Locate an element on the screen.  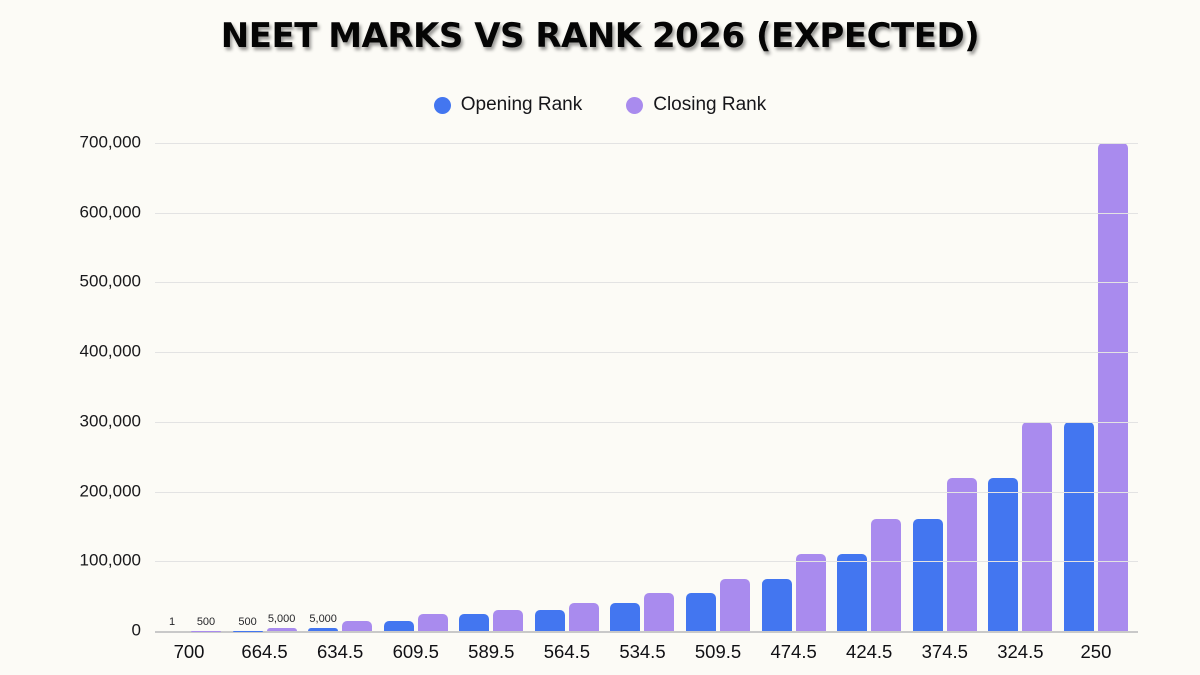
legend-dot-closing-rank-icon is located at coordinates (635, 105).